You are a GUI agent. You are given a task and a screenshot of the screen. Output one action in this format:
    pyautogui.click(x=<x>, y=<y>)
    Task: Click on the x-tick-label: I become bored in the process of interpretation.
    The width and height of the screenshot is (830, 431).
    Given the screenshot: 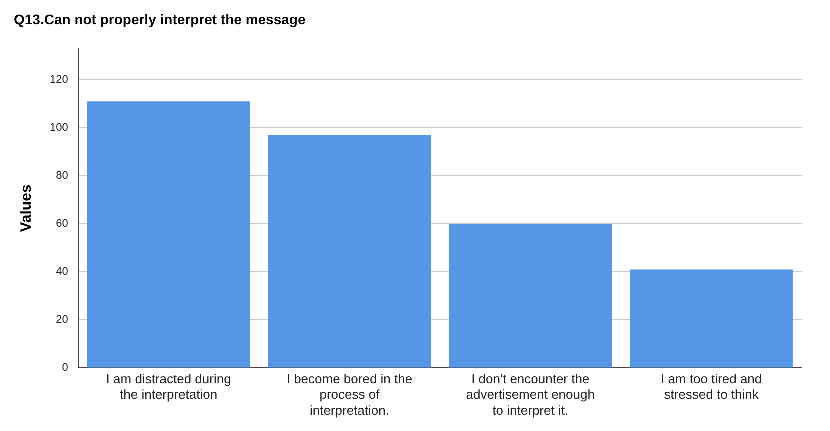 What is the action you would take?
    pyautogui.click(x=349, y=395)
    